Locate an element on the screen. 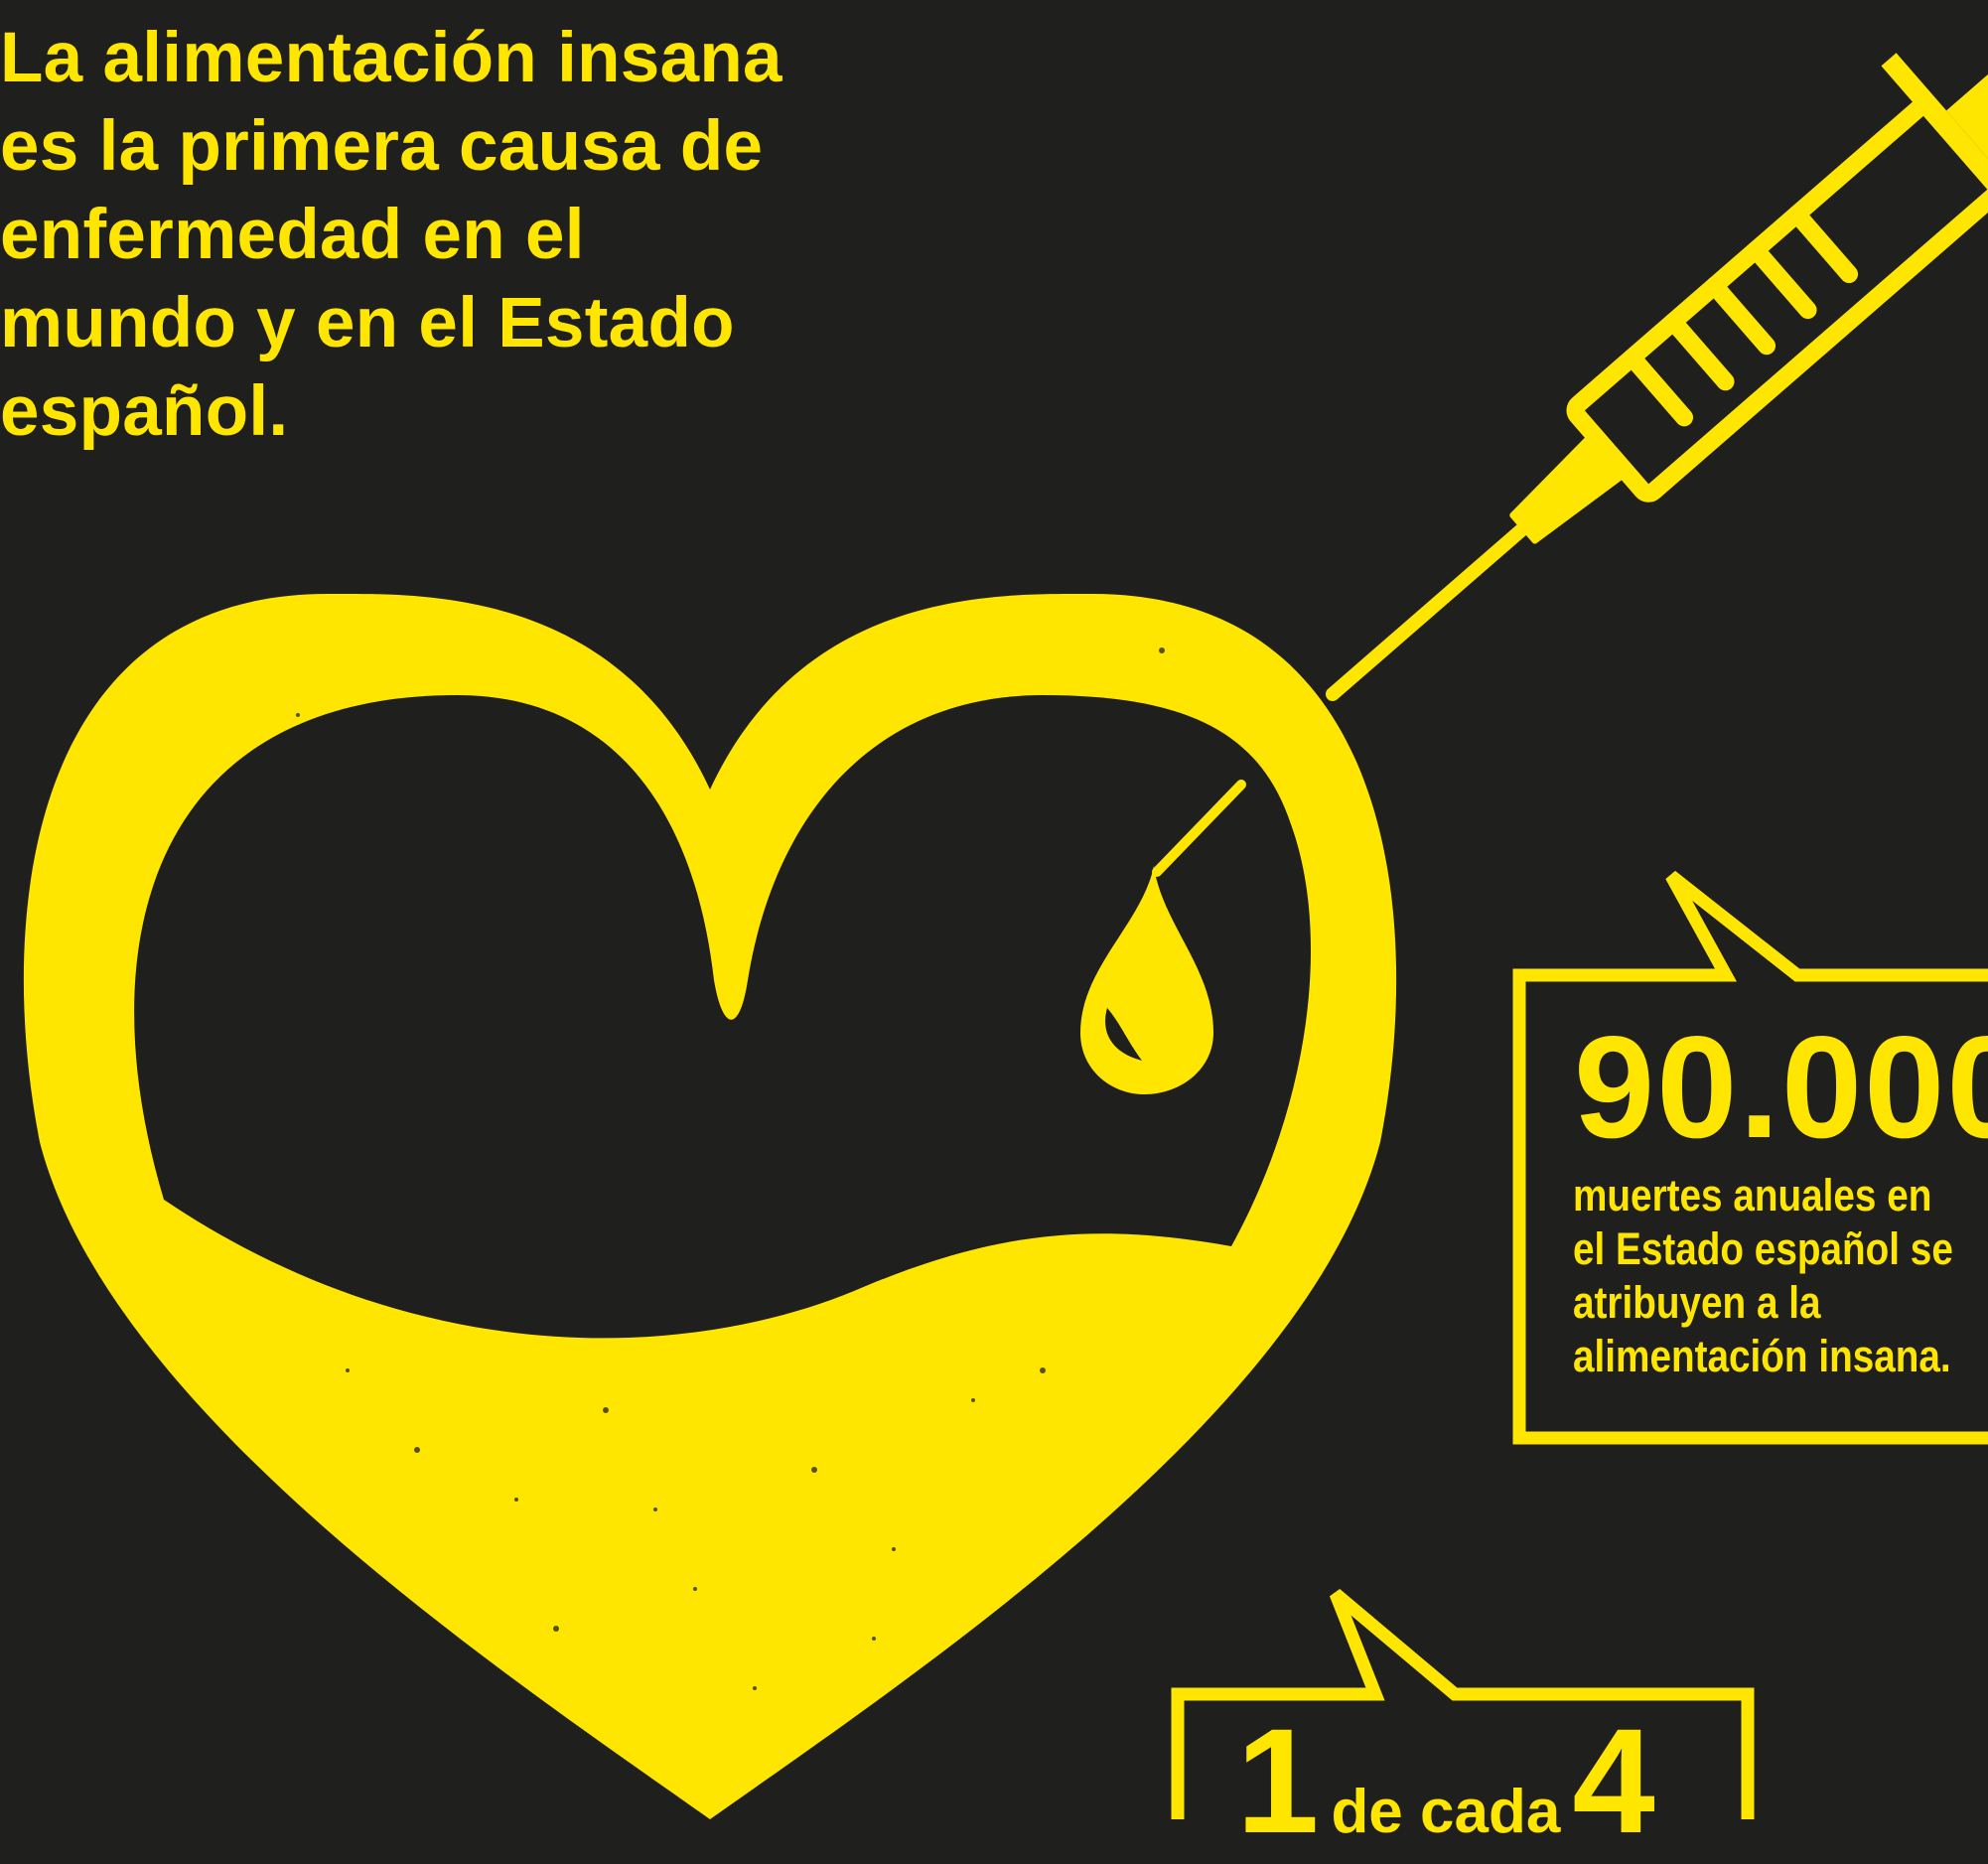 The height and width of the screenshot is (1864, 1988). stat-number: 90.000 is located at coordinates (1781, 1087).